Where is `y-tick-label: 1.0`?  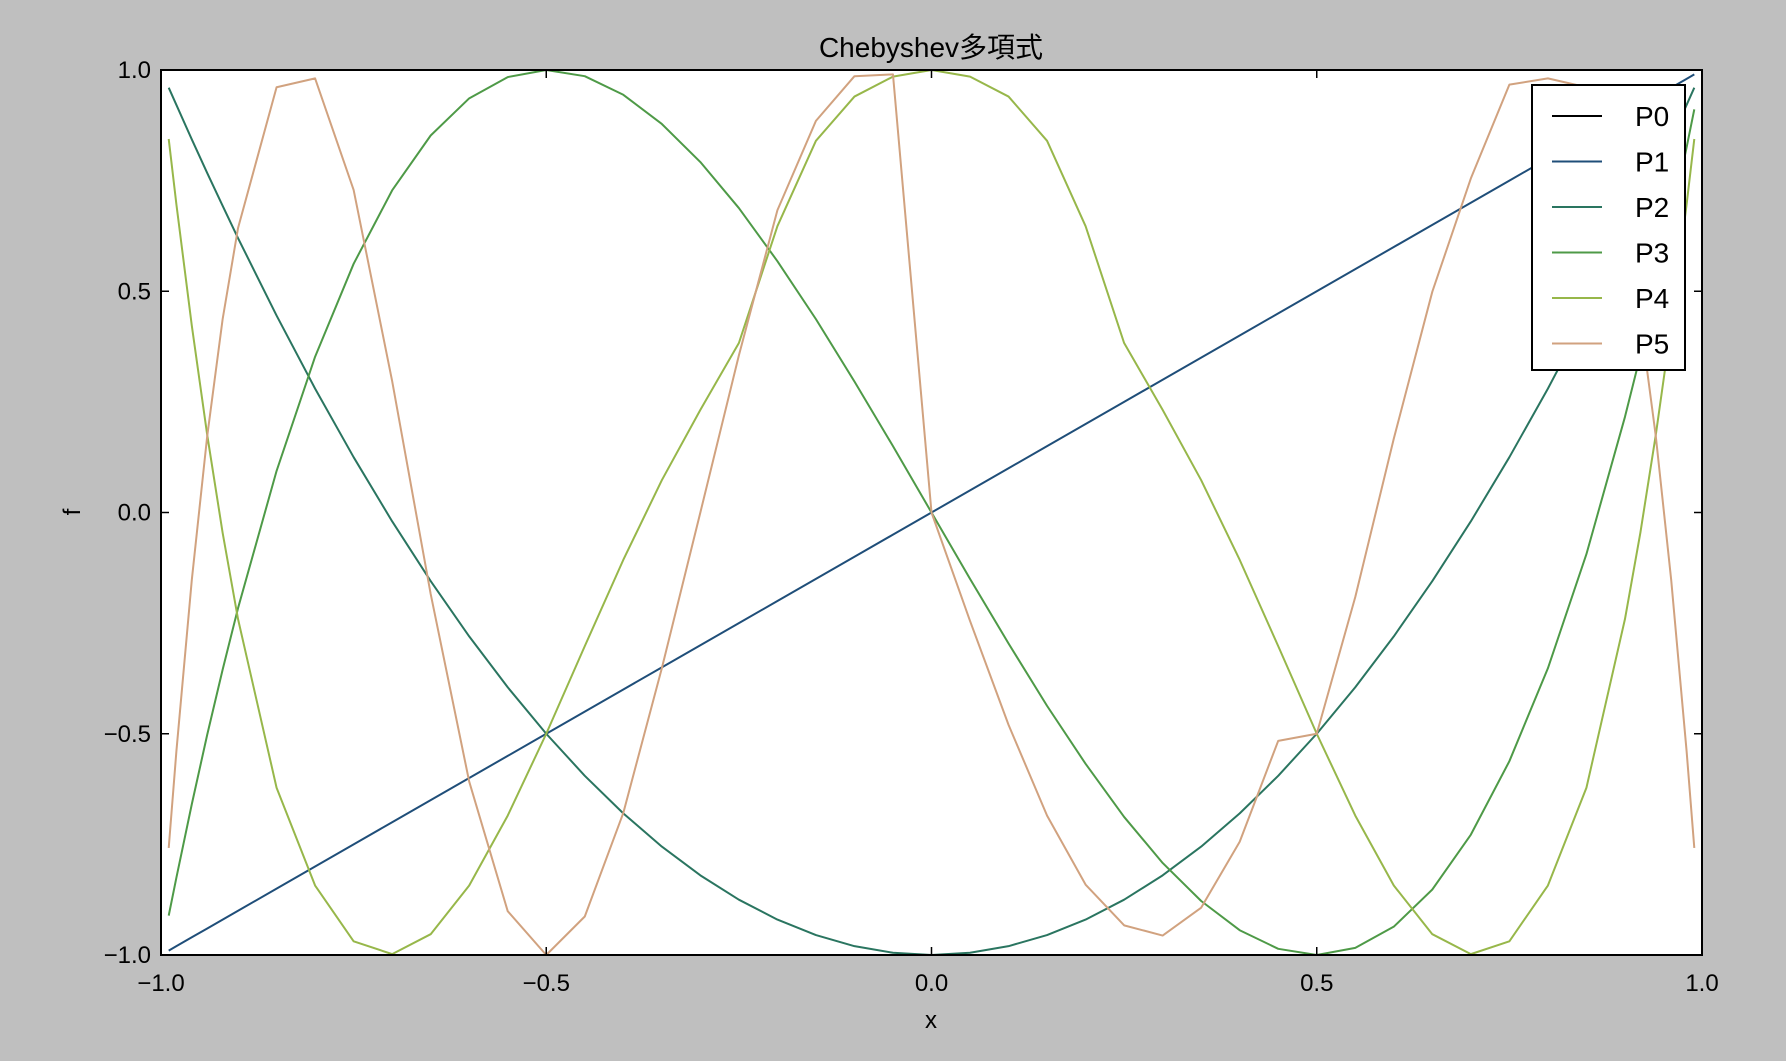
y-tick-label: 1.0 is located at coordinates (134, 70).